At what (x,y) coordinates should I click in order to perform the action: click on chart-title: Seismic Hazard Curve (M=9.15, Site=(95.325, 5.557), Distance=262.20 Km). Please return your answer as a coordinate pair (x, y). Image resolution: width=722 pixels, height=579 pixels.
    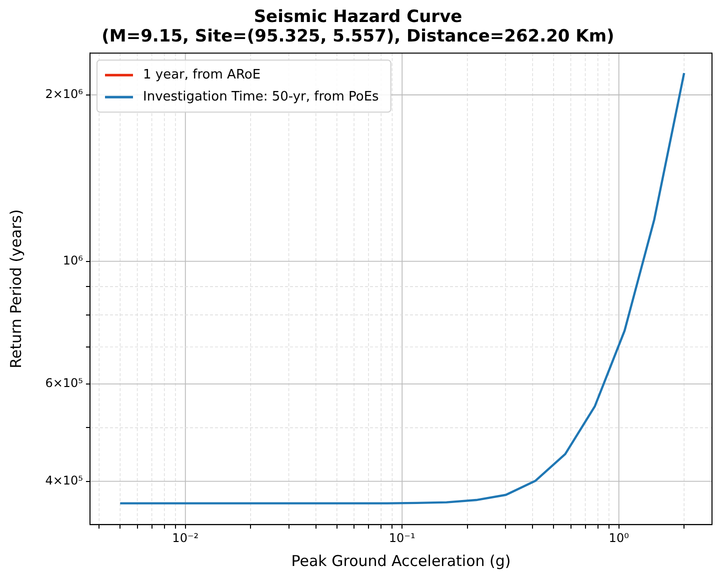
    Looking at the image, I should click on (358, 27).